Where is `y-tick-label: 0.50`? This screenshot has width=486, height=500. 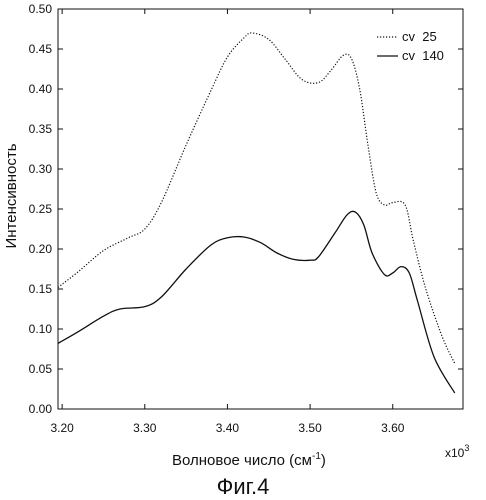
y-tick-label: 0.50 is located at coordinates (41, 9).